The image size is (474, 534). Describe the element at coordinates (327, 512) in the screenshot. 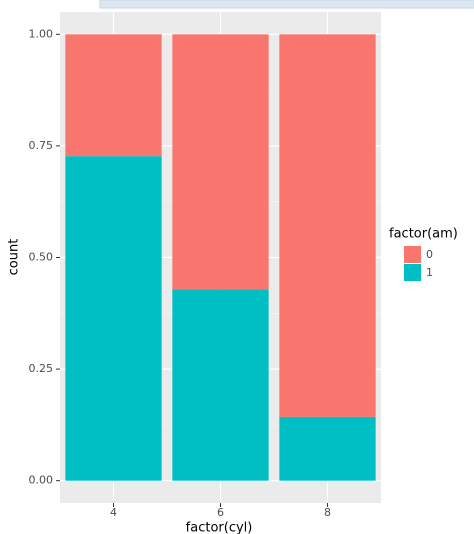

I see `x-tick-label: 8` at that location.